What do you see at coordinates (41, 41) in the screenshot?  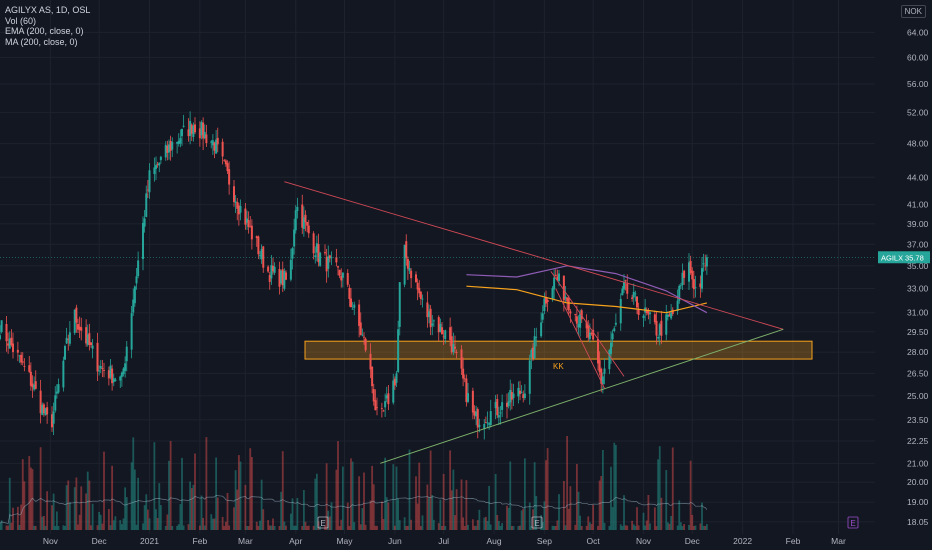 I see `legend-ma: MA (200, close, 0)` at bounding box center [41, 41].